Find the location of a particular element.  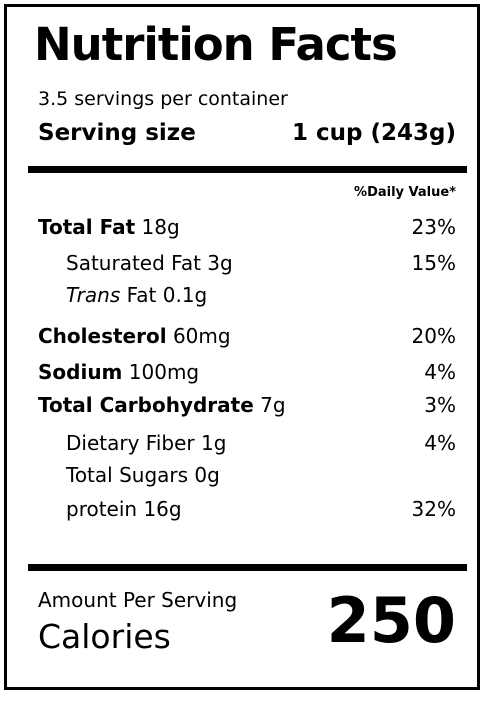

servings-per-container: 3.5 servings per container is located at coordinates (163, 99).